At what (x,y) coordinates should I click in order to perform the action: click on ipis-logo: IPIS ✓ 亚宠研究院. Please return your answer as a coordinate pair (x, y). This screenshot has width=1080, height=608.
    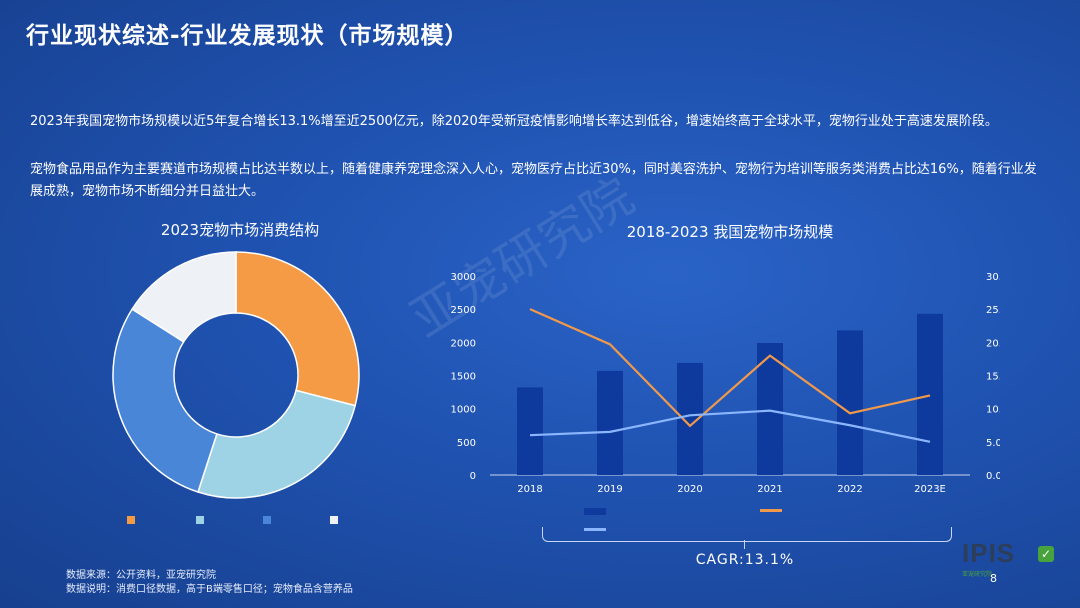
    Looking at the image, I should click on (1010, 564).